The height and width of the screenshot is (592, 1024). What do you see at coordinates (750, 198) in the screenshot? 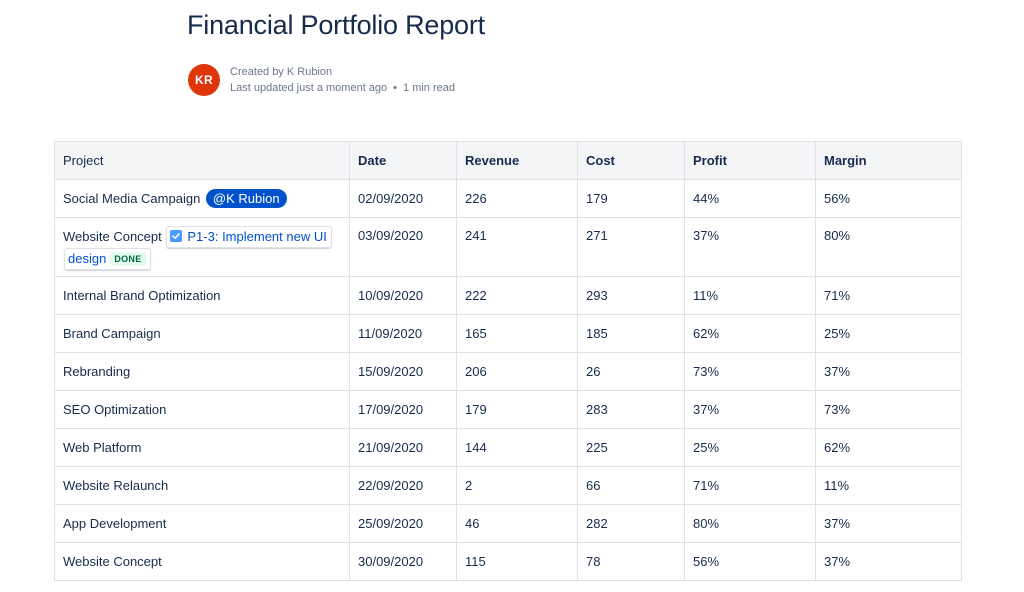
I see `profit-cell: 44%` at bounding box center [750, 198].